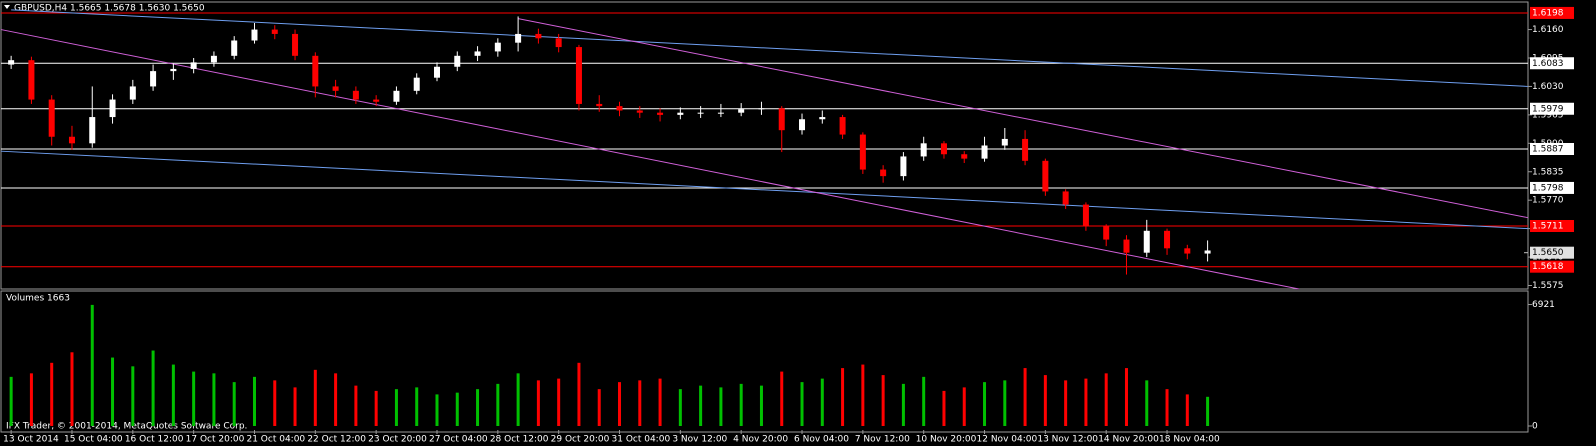  I want to click on y-tick-label: 1.5835, so click(1548, 172).